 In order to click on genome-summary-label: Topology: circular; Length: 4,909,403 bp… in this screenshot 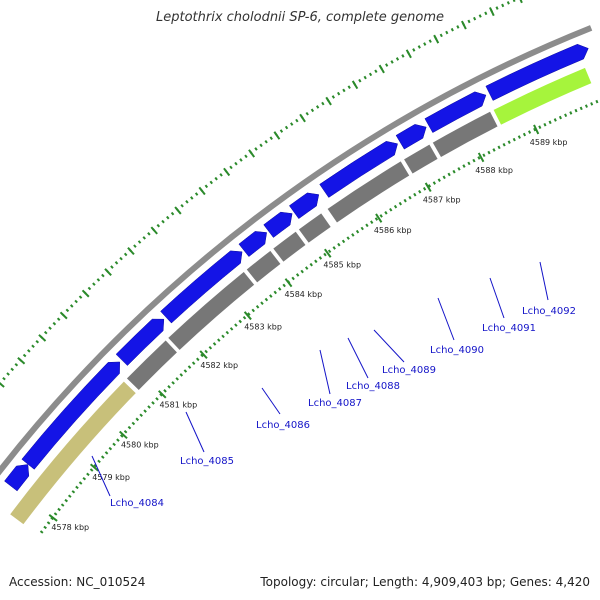, I will do `click(425, 582)`.